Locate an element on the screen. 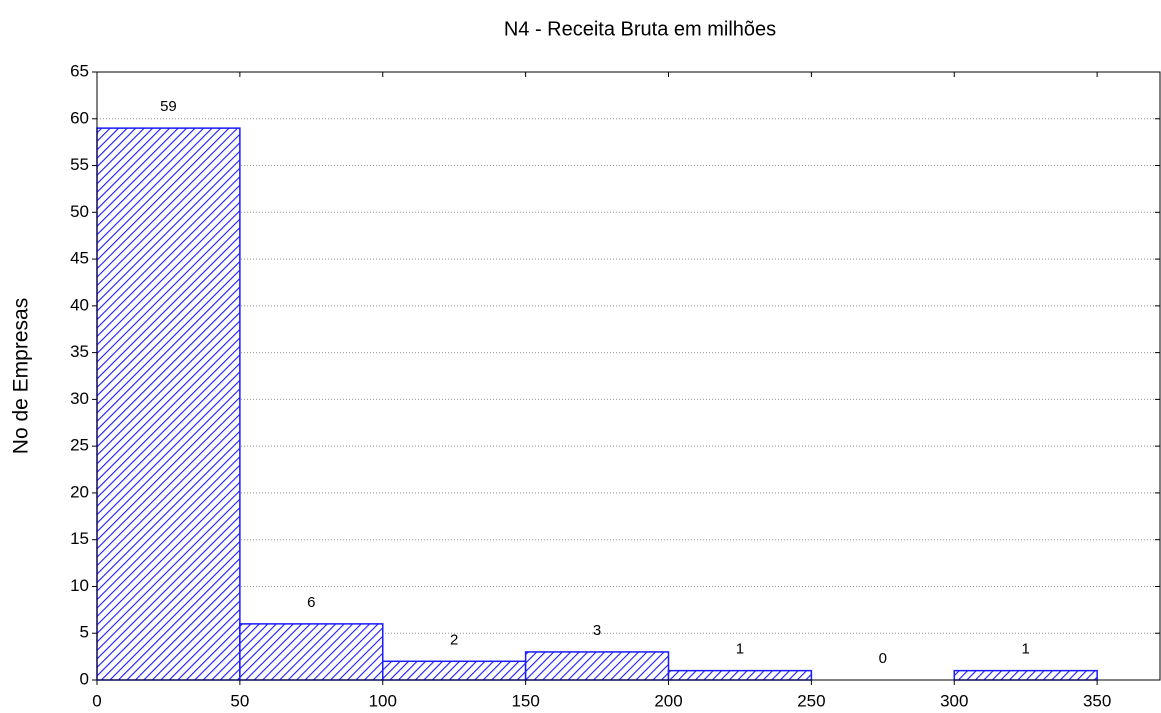 The height and width of the screenshot is (713, 1161). y-tick-label: 15 is located at coordinates (79, 538).